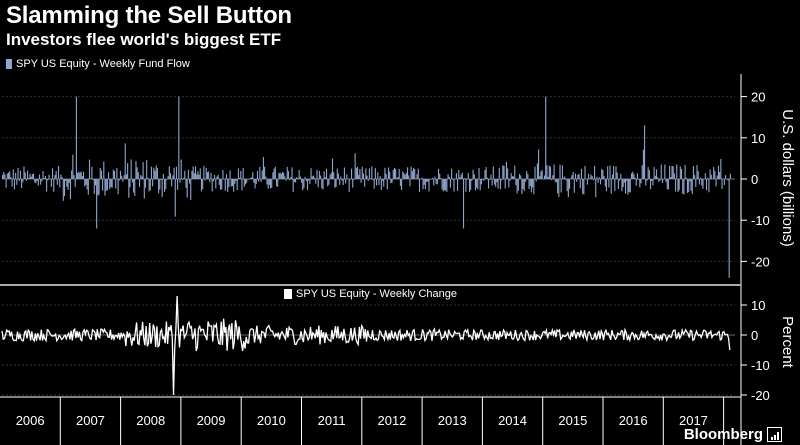 Image resolution: width=800 pixels, height=445 pixels. I want to click on legend-swatch-flow, so click(9, 64).